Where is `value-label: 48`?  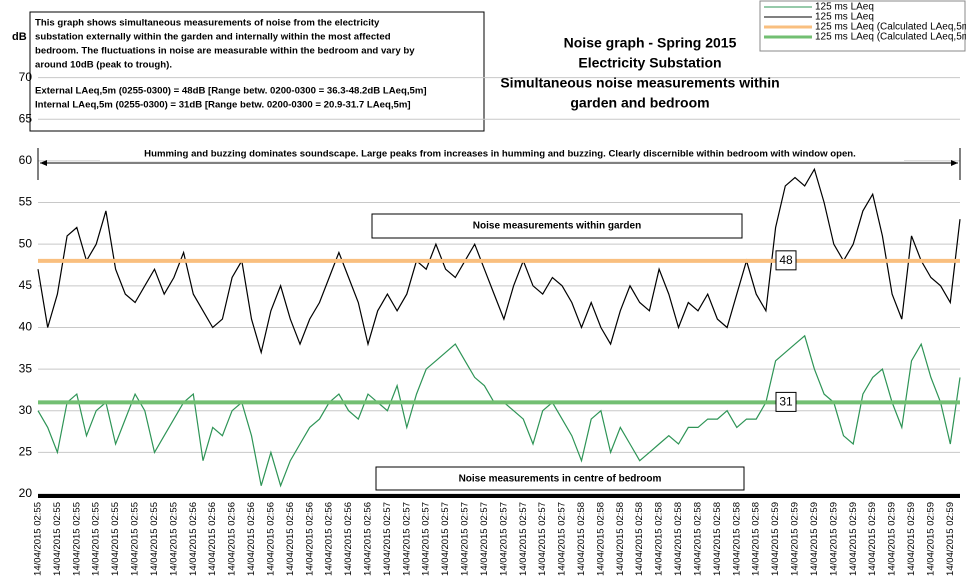
value-label: 48 is located at coordinates (786, 260).